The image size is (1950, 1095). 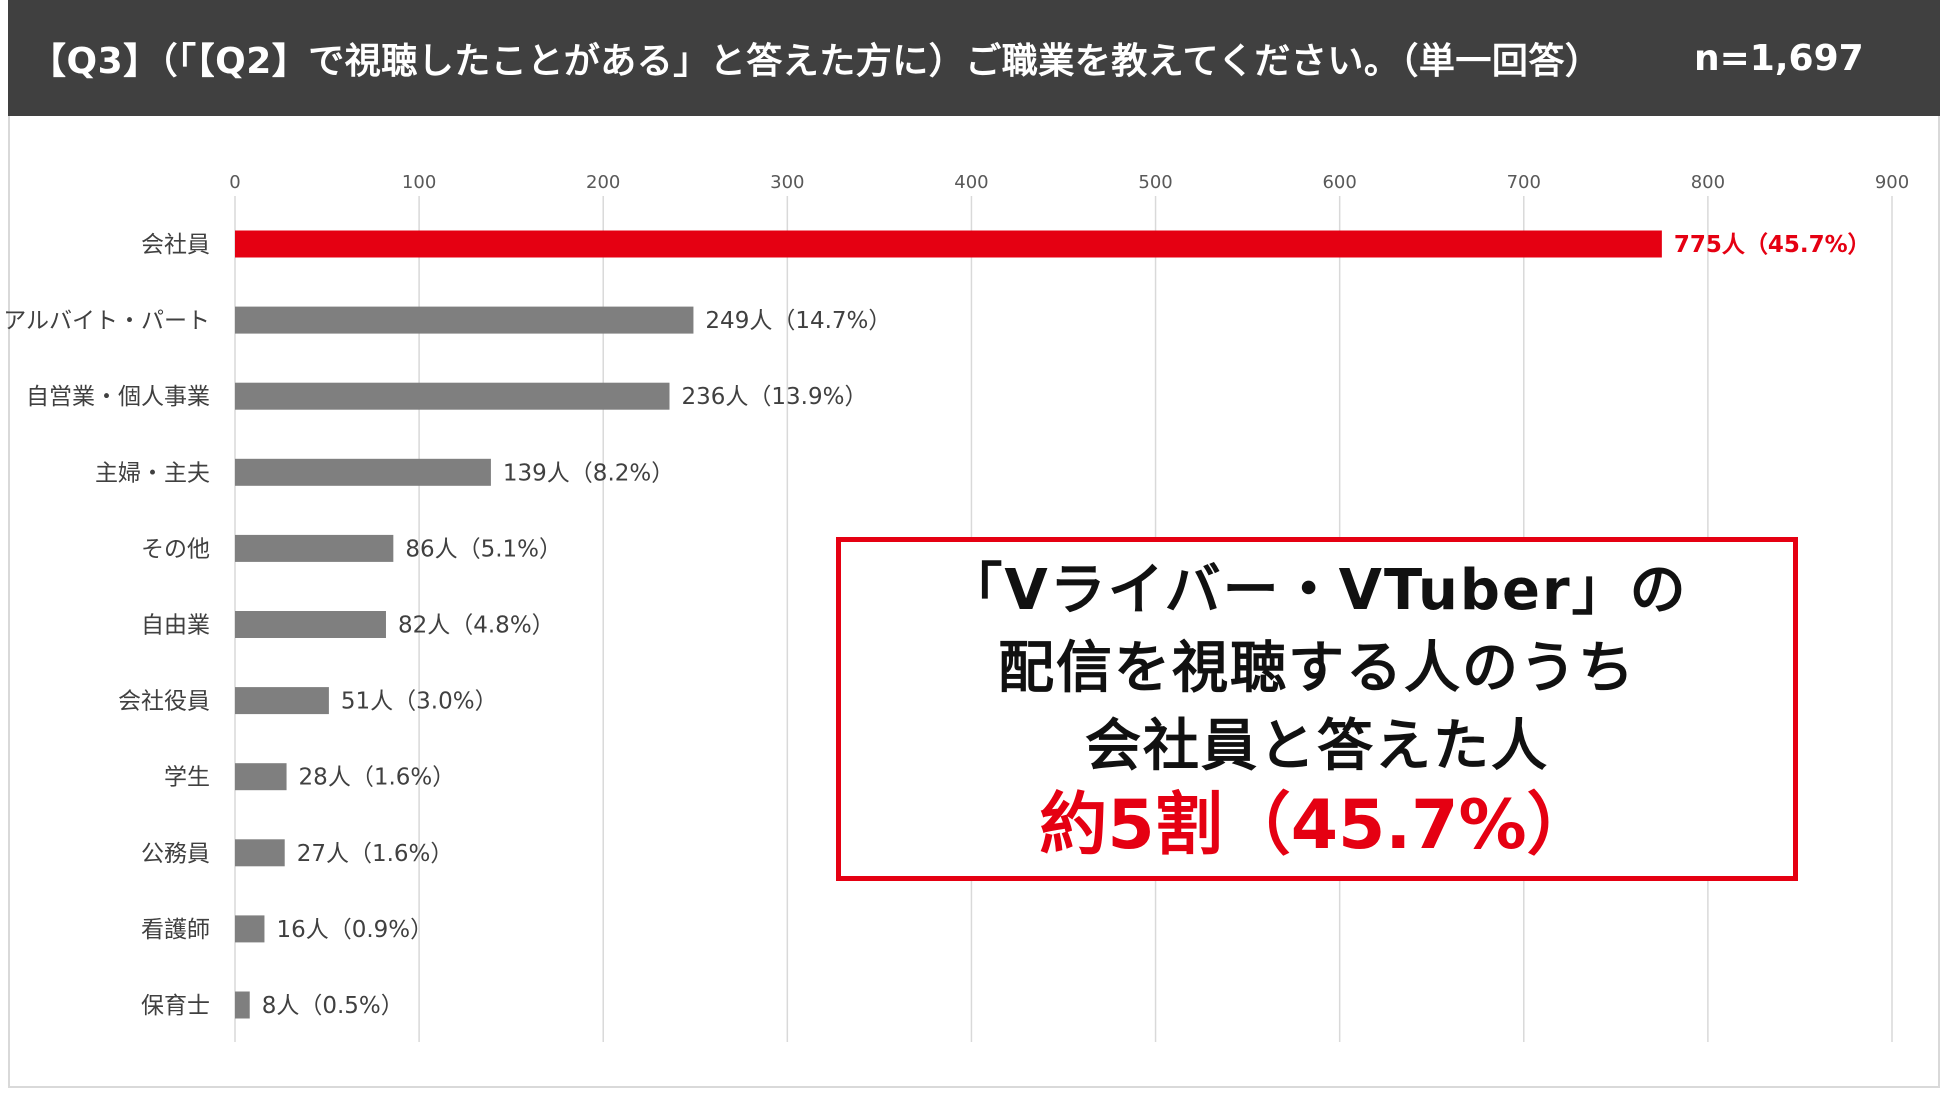 What do you see at coordinates (333, 1006) in the screenshot?
I see `data-label: 8人（0.5%）` at bounding box center [333, 1006].